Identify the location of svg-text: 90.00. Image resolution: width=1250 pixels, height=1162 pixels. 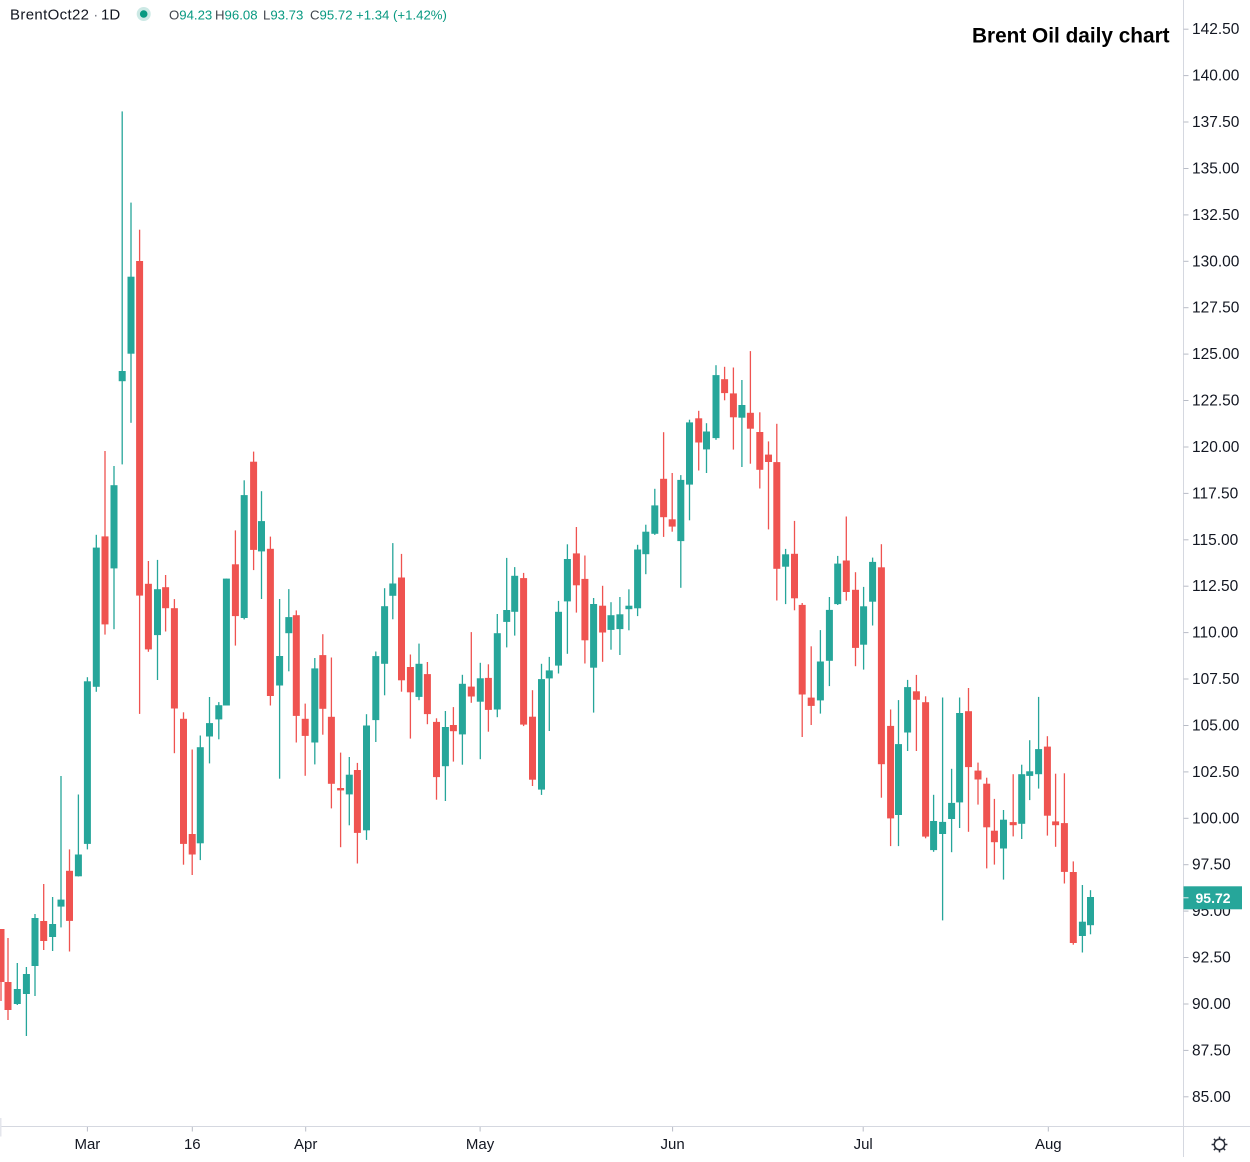
(1211, 1004).